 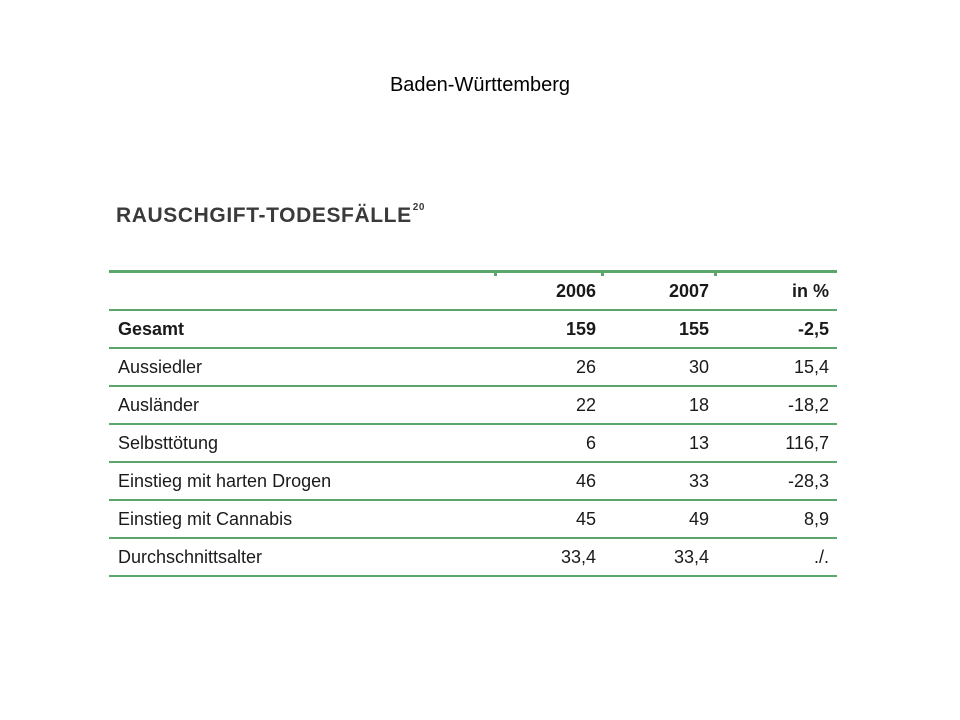 What do you see at coordinates (303, 367) in the screenshot?
I see `row-label: Aussiedler` at bounding box center [303, 367].